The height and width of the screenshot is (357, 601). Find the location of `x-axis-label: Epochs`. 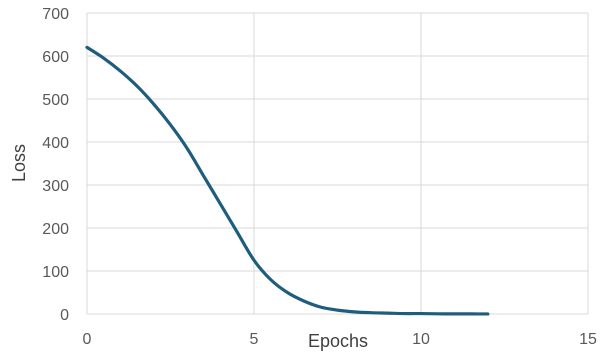

x-axis-label: Epochs is located at coordinates (338, 341).